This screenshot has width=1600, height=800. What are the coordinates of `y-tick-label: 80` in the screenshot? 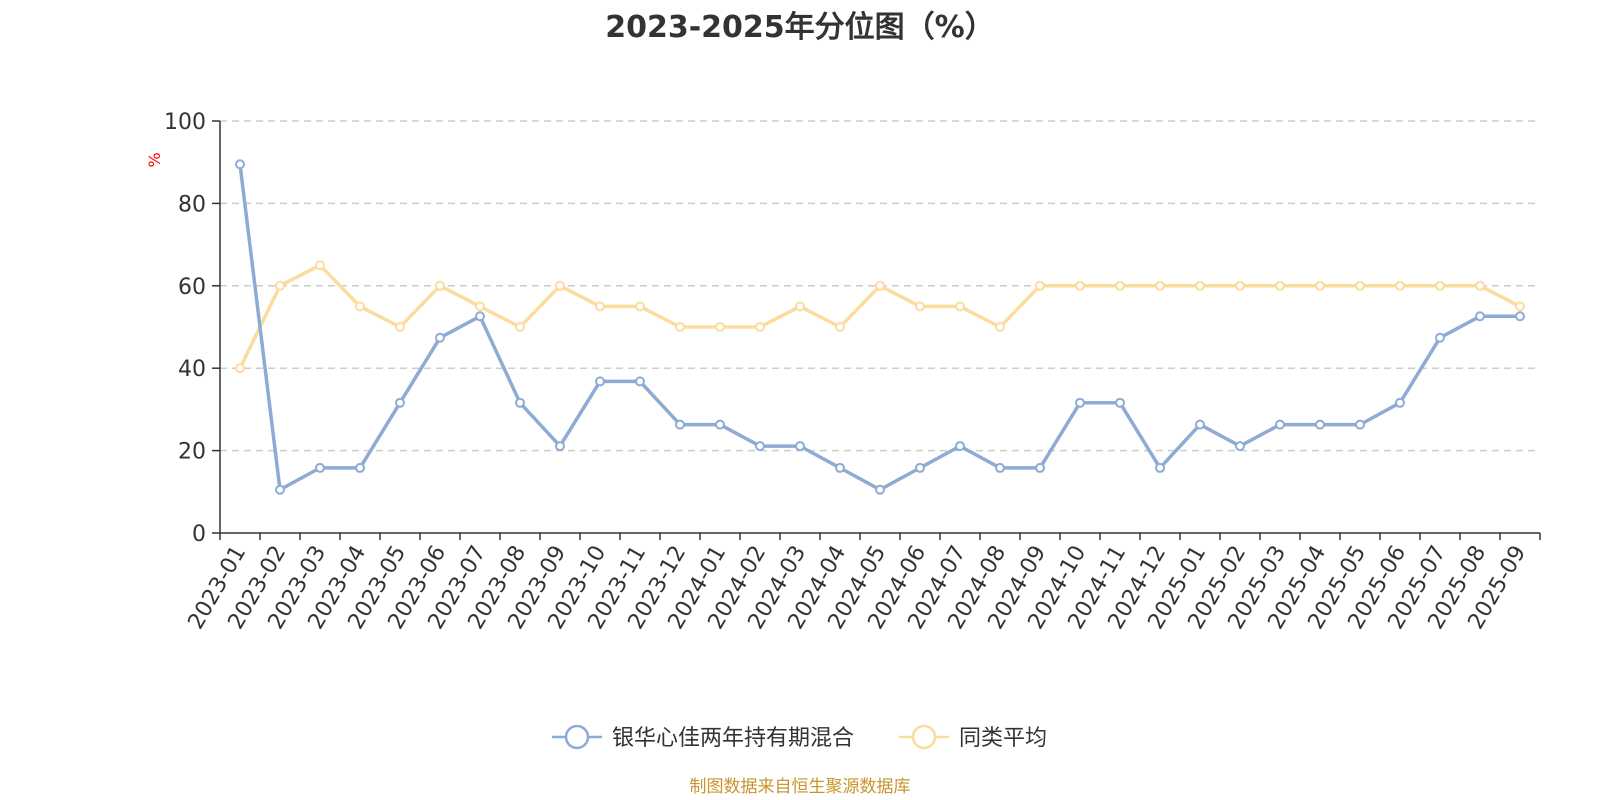 It's located at (192, 204).